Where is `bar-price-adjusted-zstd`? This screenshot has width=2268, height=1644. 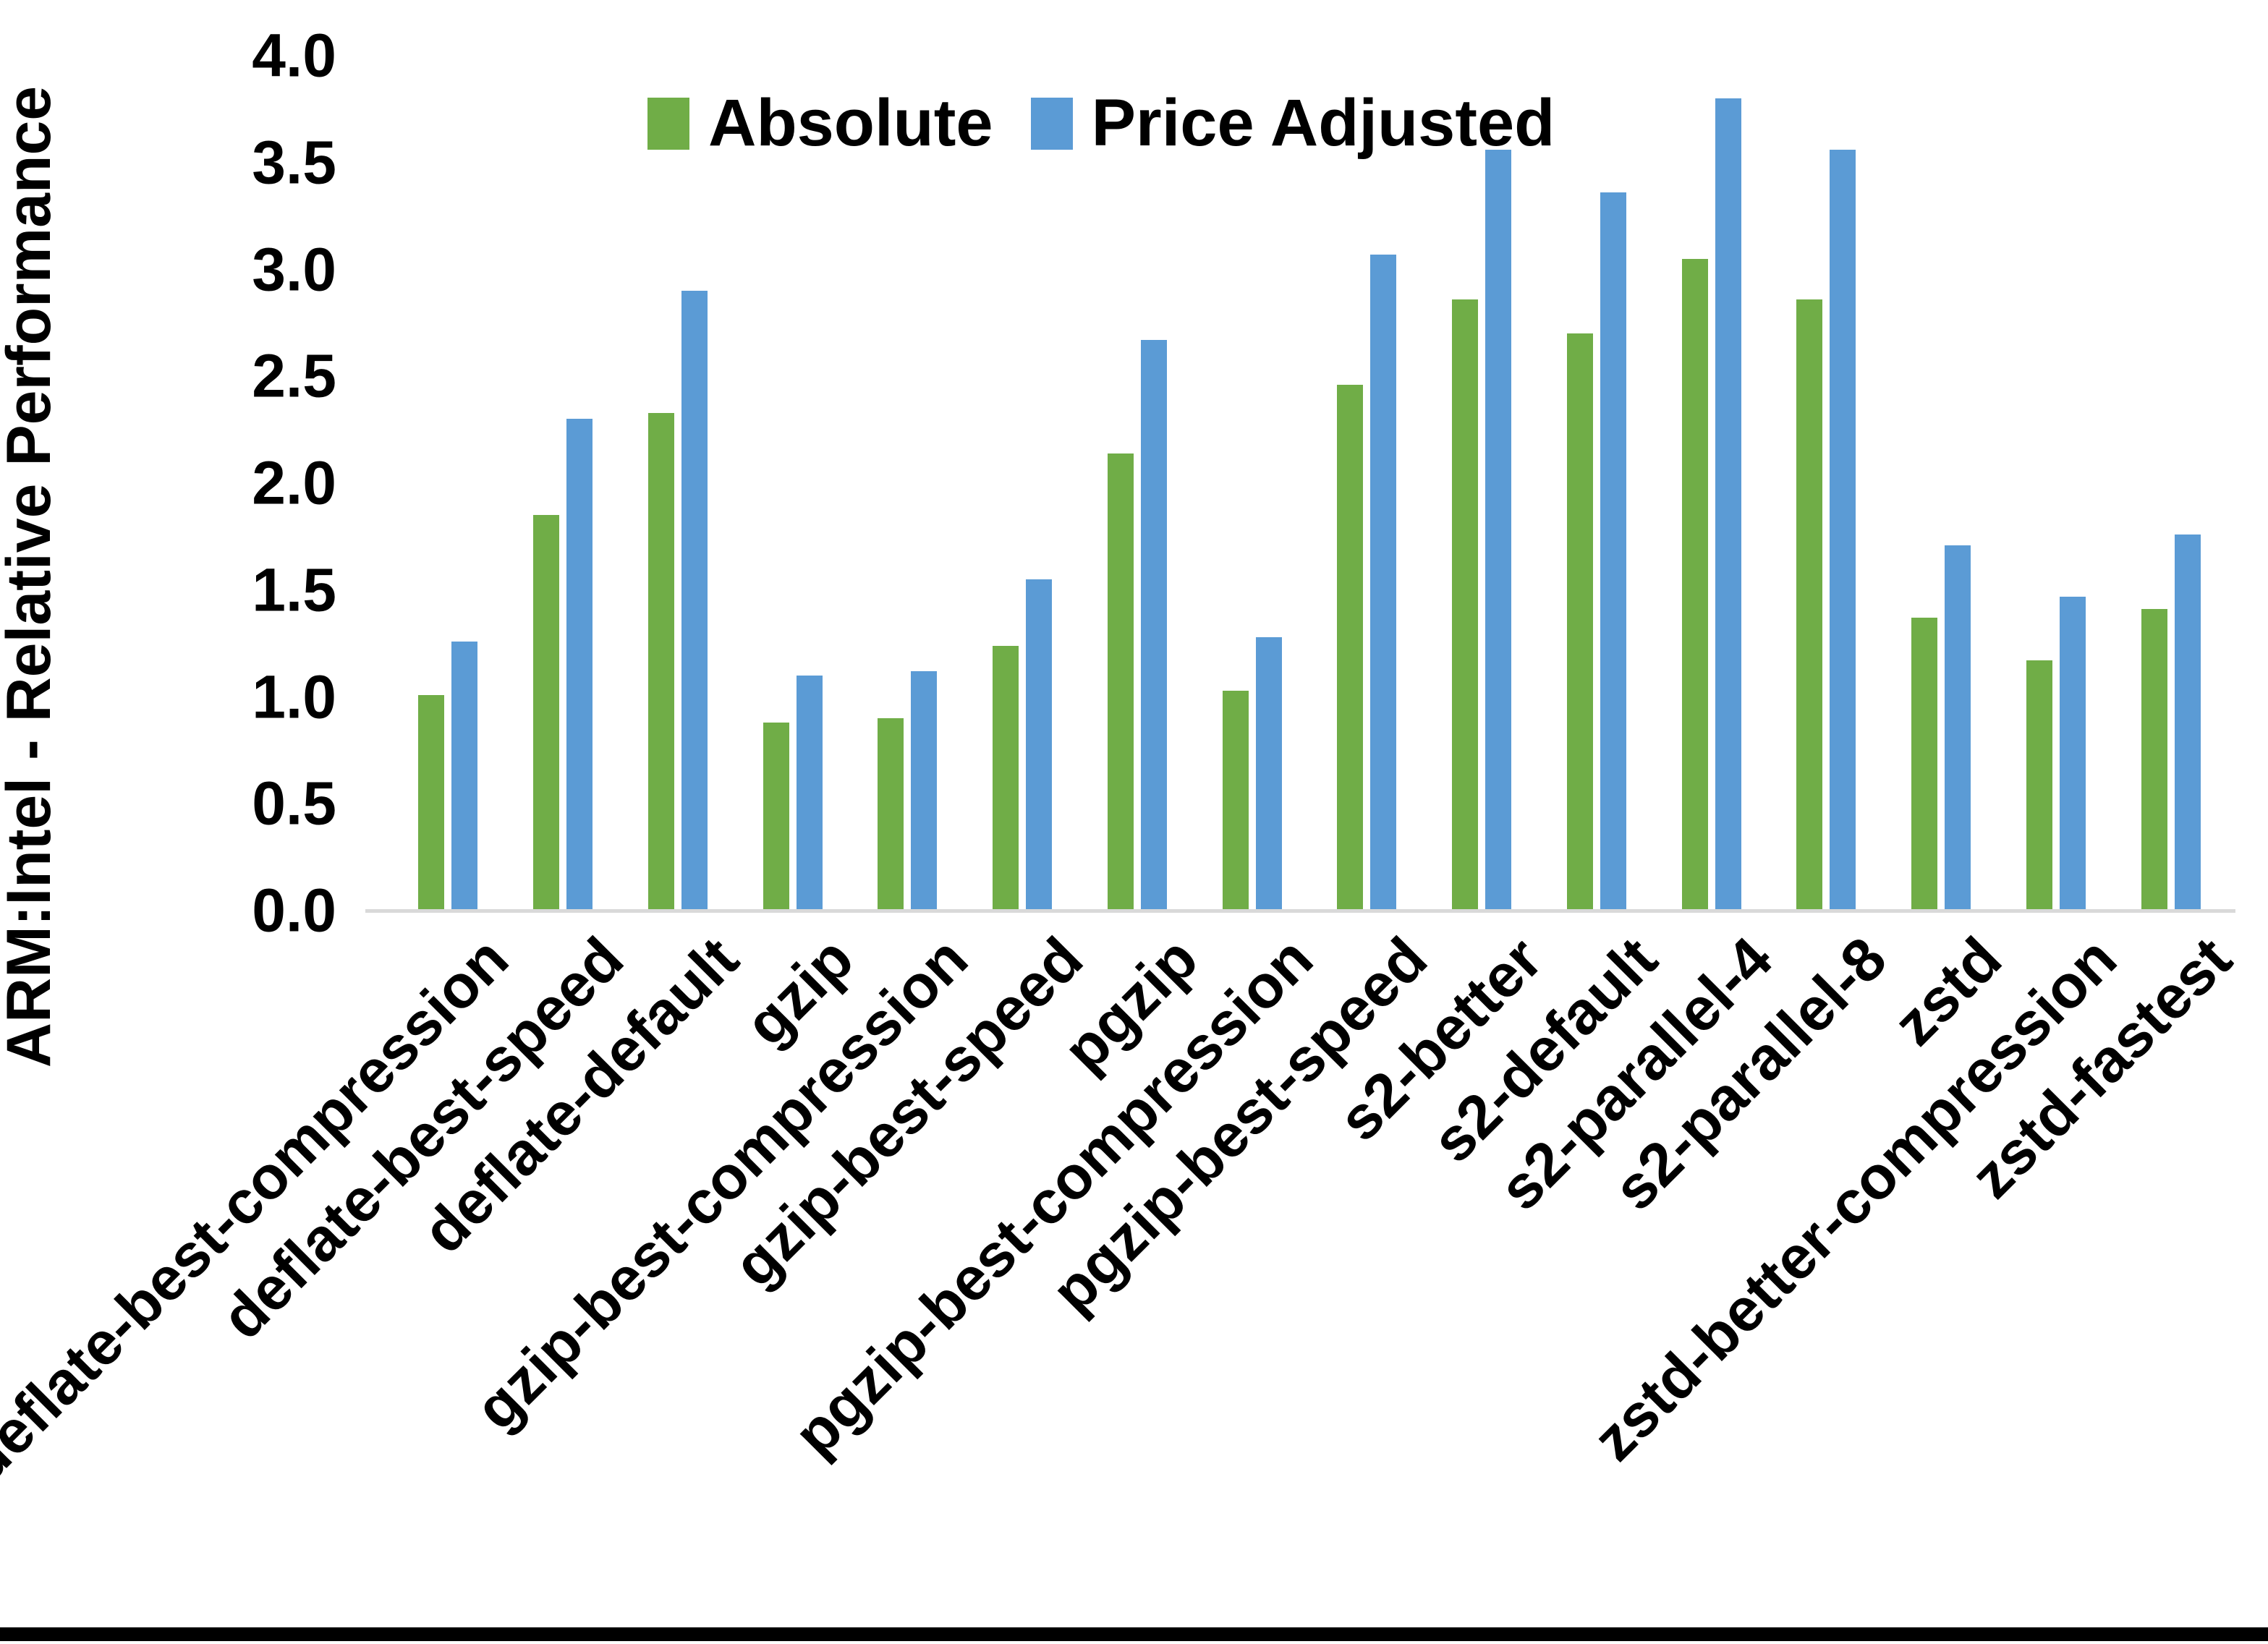
bar-price-adjusted-zstd is located at coordinates (1958, 728).